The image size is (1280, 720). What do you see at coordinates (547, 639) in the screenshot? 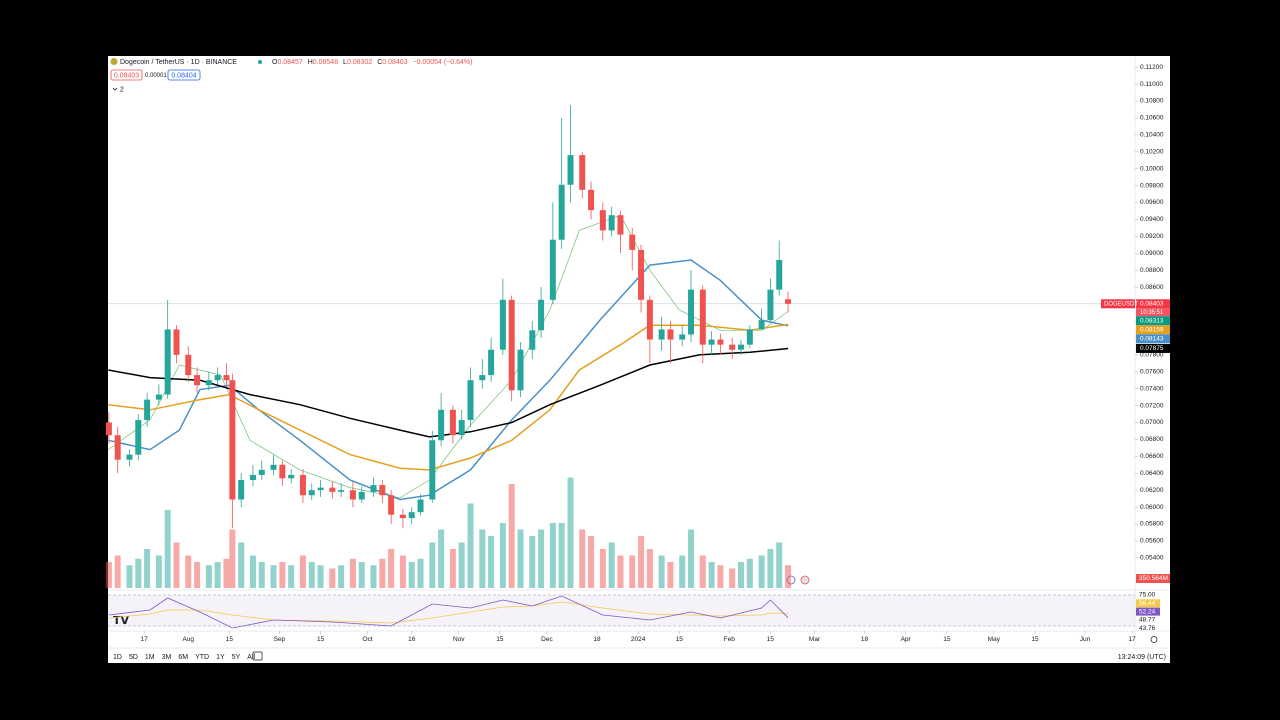
I see `x-tick-label: Dec` at bounding box center [547, 639].